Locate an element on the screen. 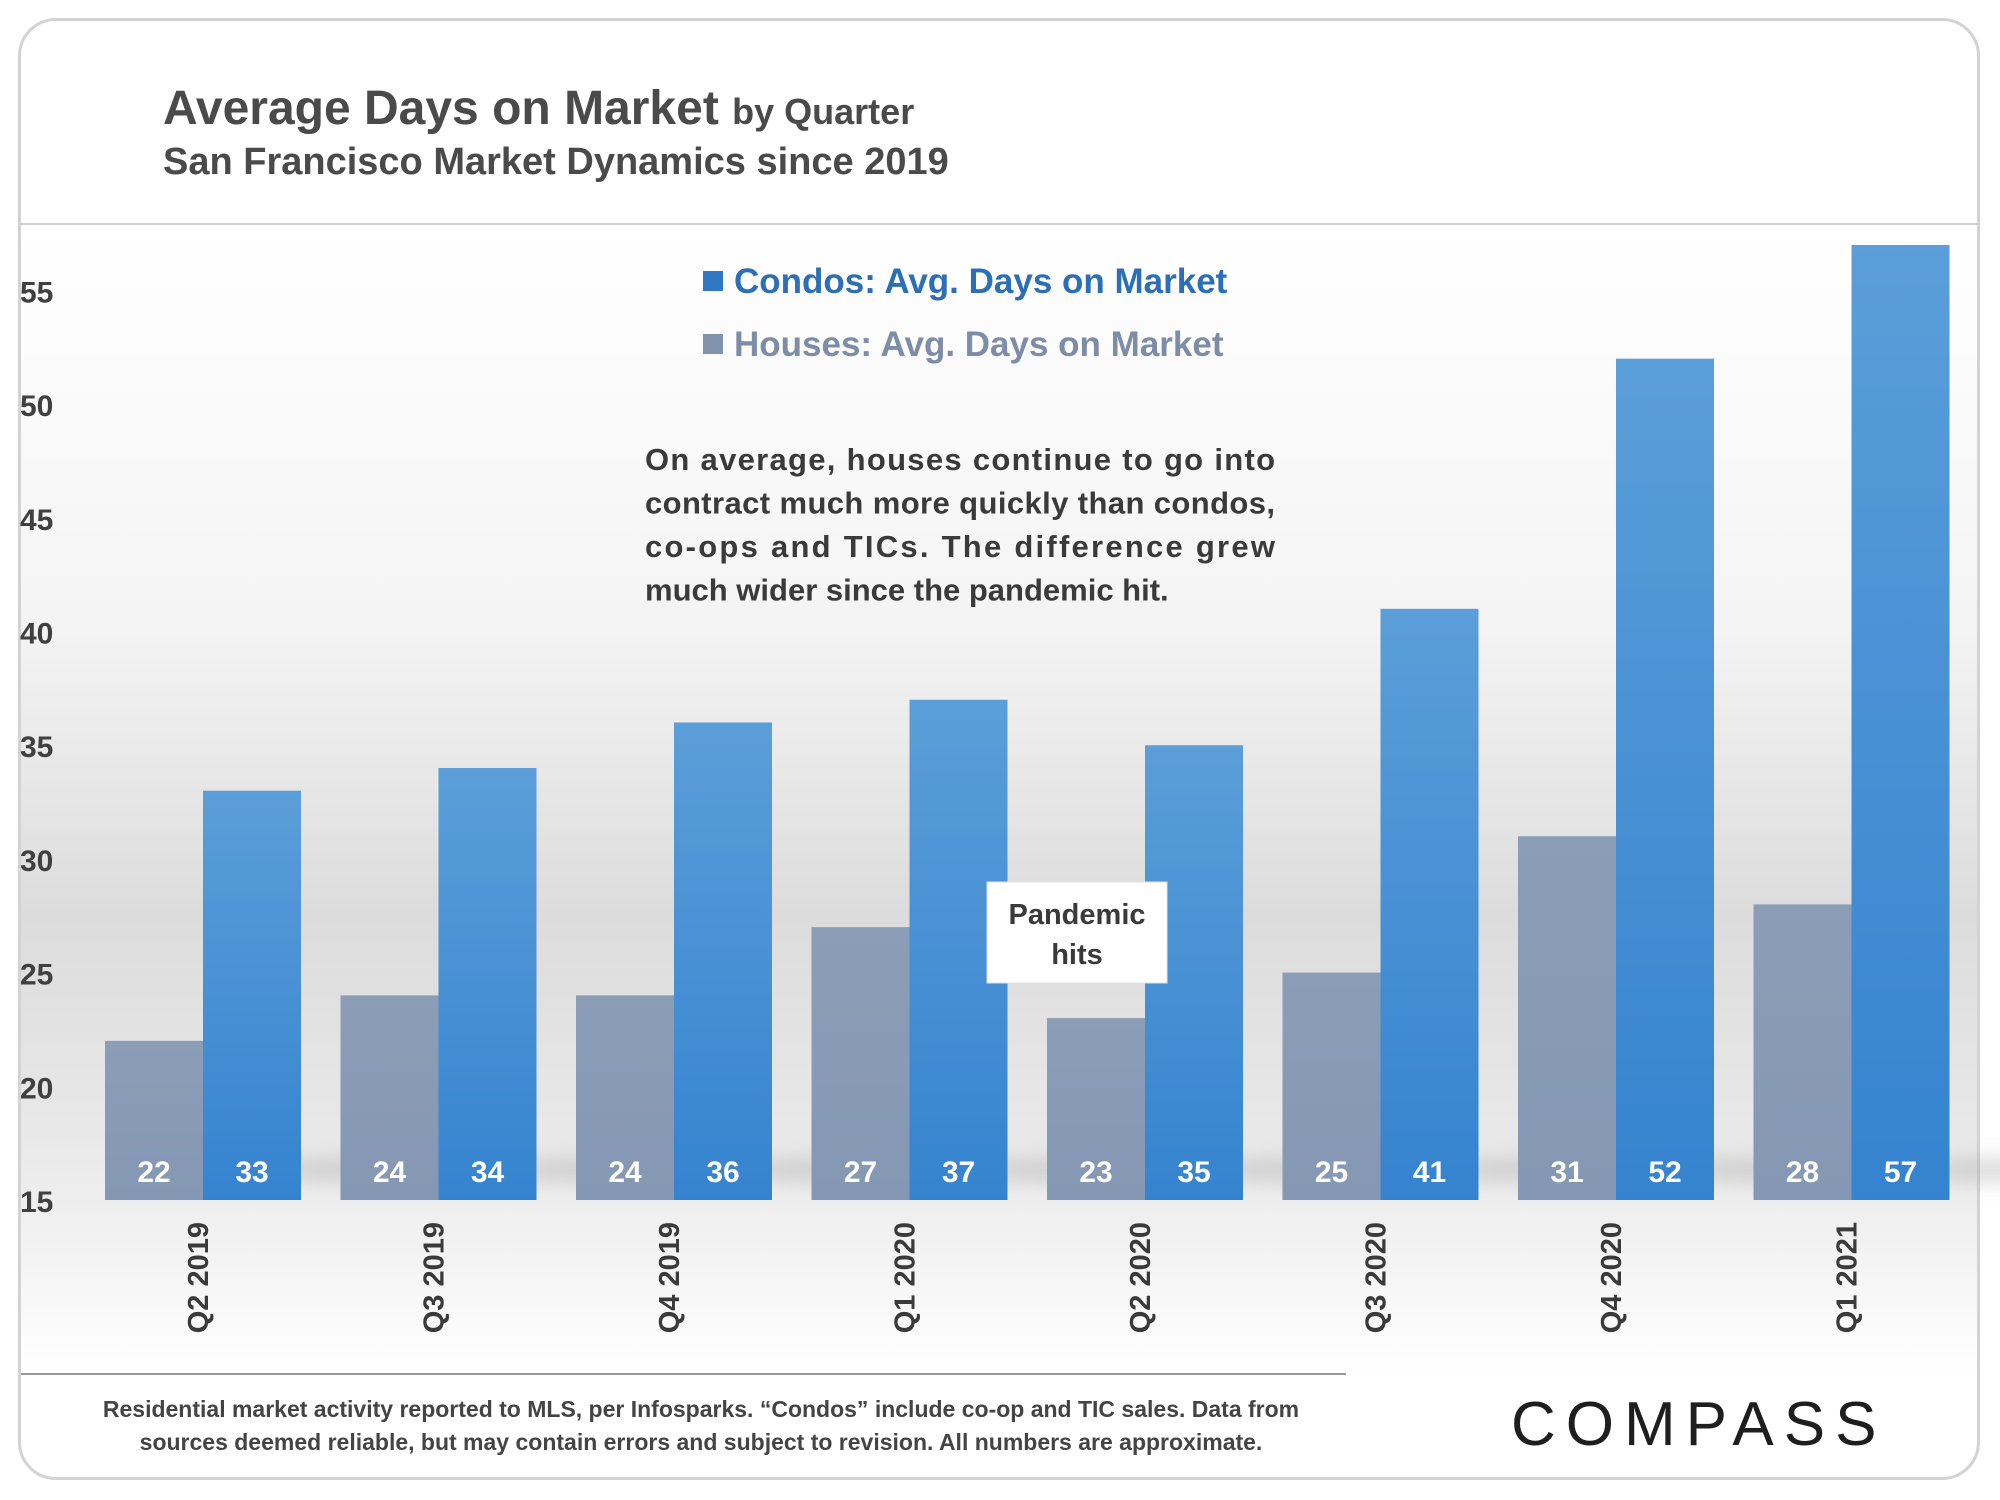 The image size is (2000, 1500). chart-subtitle: San Francisco Market Dynamics since 2019 is located at coordinates (556, 162).